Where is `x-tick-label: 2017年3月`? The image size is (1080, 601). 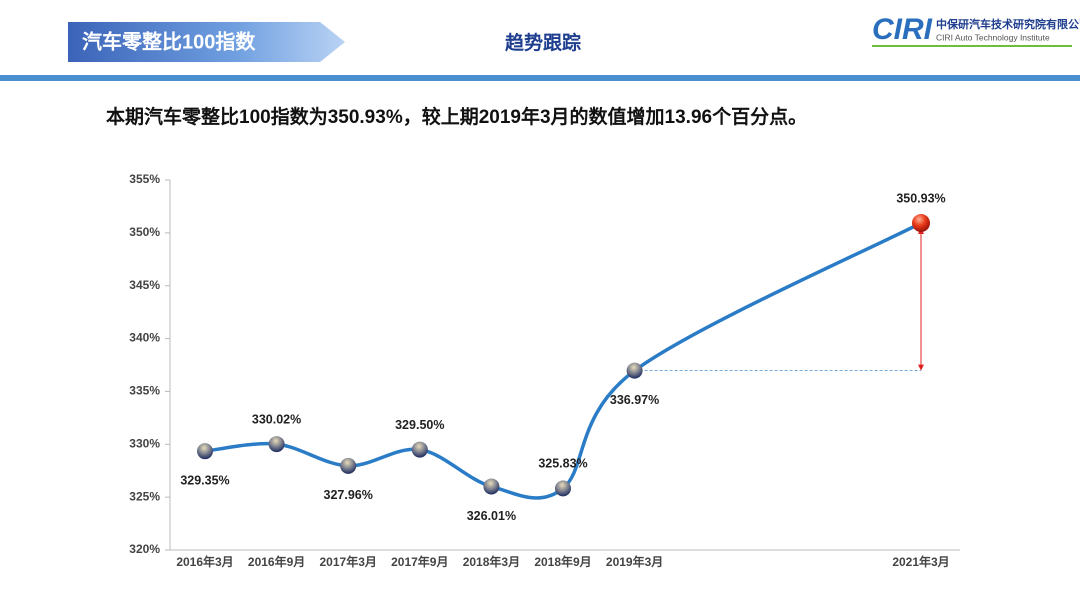
x-tick-label: 2017年3月 is located at coordinates (348, 561).